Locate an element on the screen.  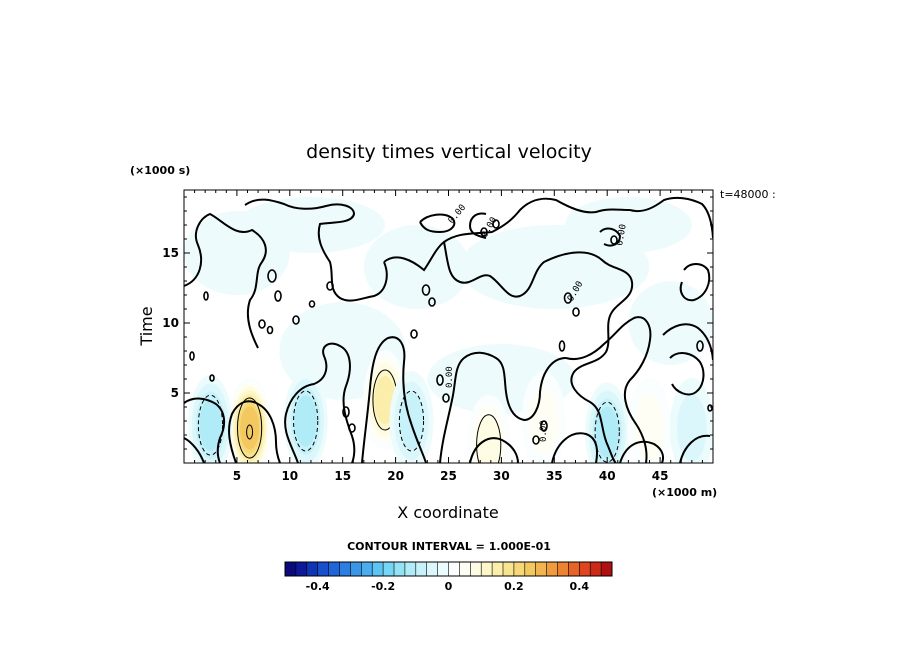
x-tick-labels: 5 10 15 20 25 30 35 40 45 is located at coordinates (451, 476).